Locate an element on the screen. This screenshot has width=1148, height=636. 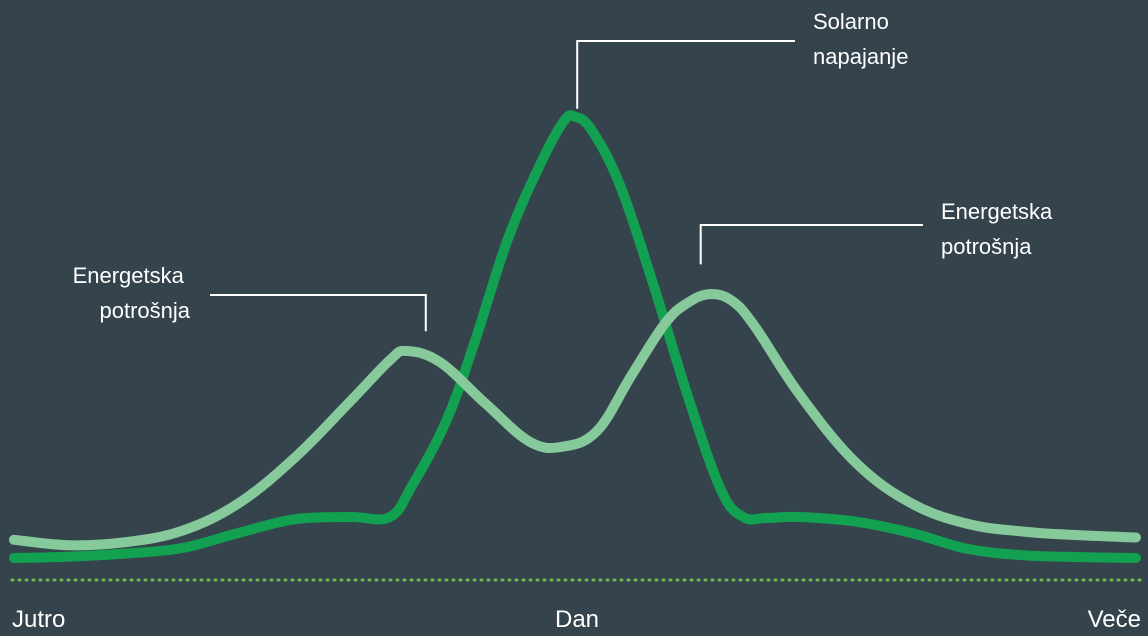
annotation-left-line-1: Energetska is located at coordinates (129, 275).